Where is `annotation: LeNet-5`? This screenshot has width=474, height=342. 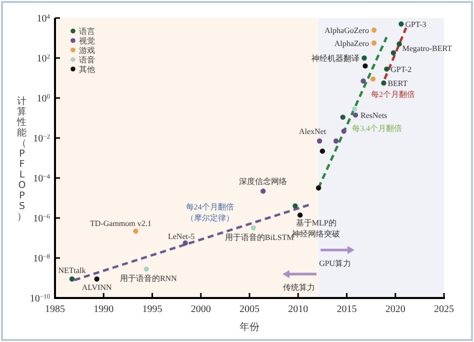 annotation: LeNet-5 is located at coordinates (181, 237).